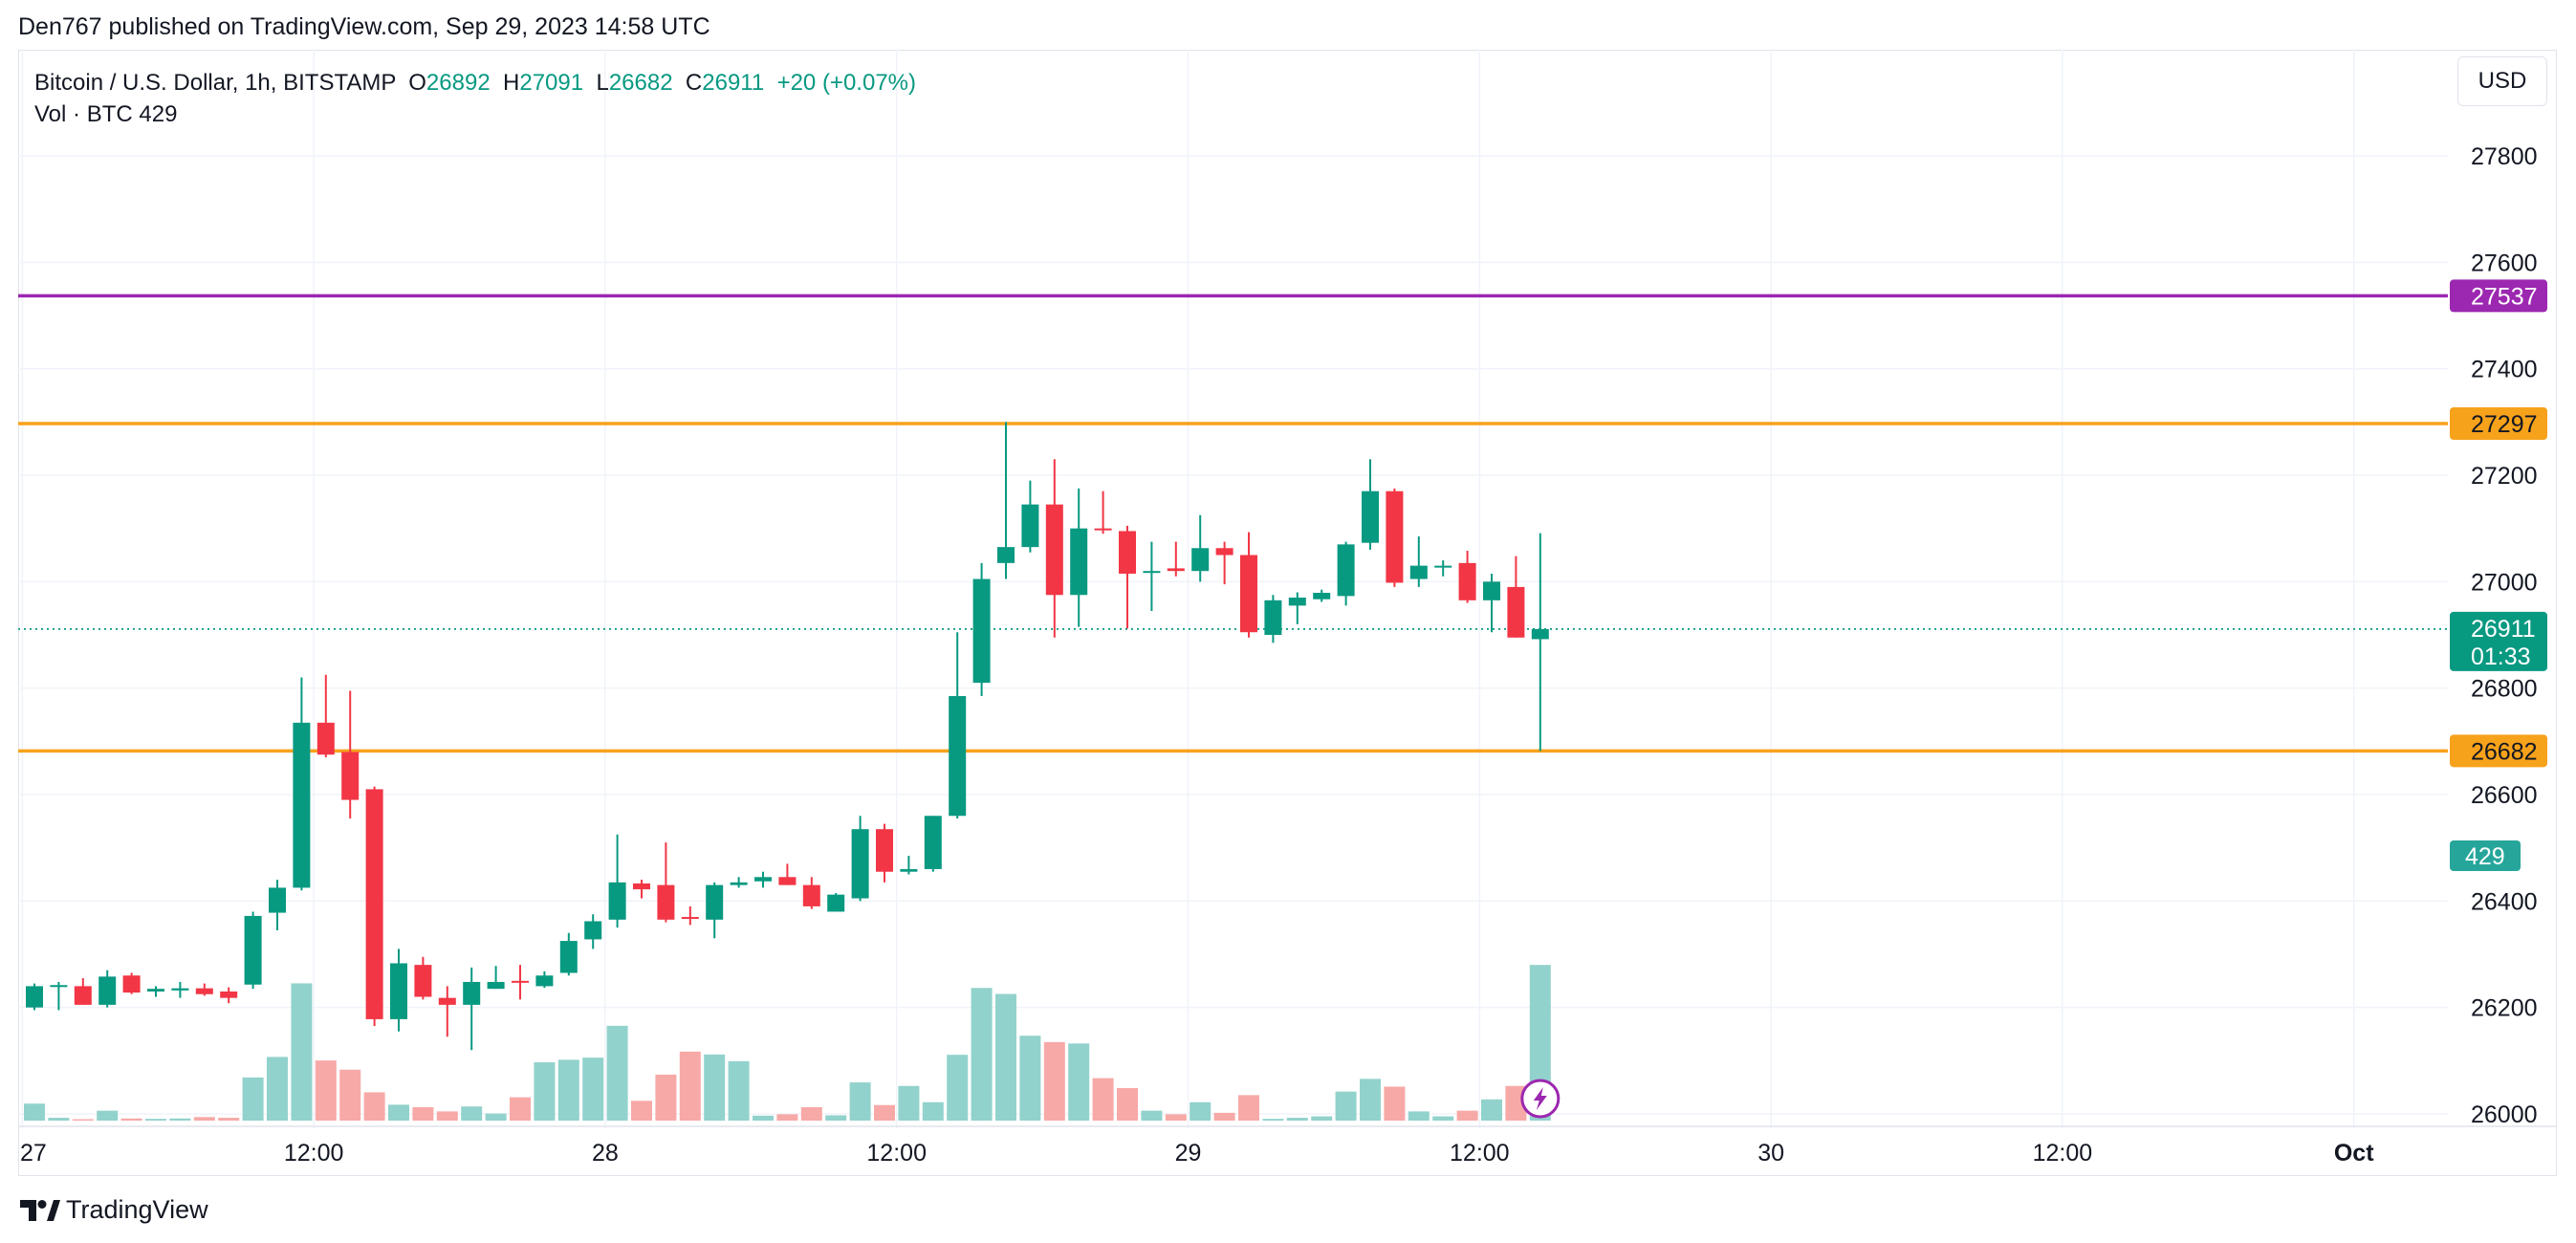 This screenshot has height=1243, width=2576. I want to click on price-level-label: 27537, so click(2504, 297).